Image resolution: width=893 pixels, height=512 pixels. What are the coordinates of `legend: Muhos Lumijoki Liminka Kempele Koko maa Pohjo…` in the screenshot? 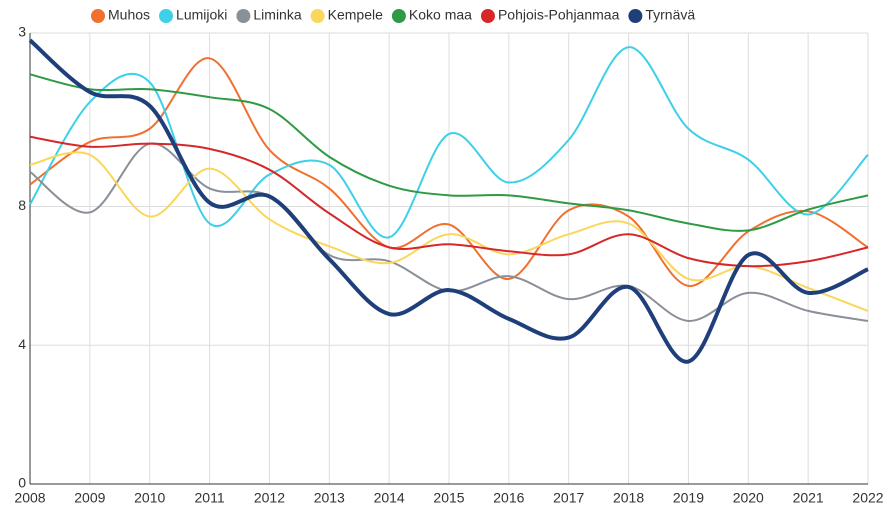 It's located at (393, 15).